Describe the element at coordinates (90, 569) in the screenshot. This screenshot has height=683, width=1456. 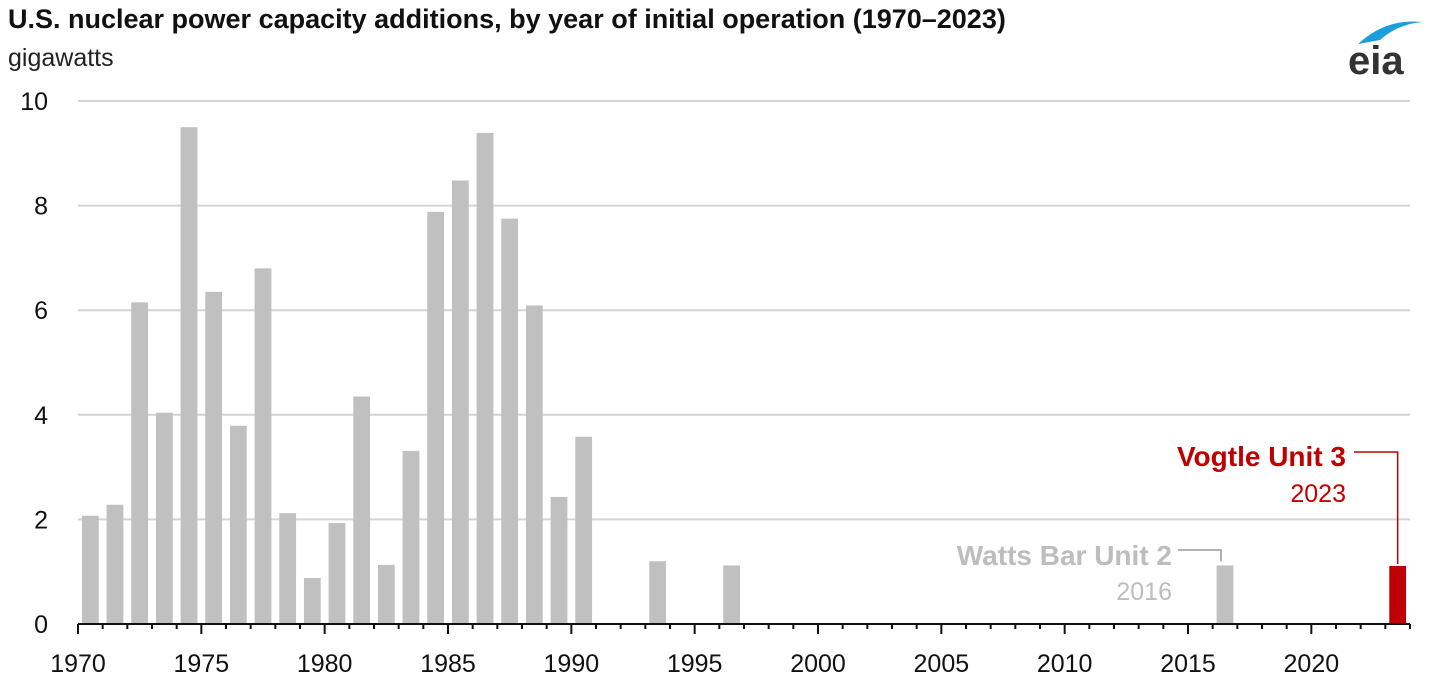
I see `bar-1970` at that location.